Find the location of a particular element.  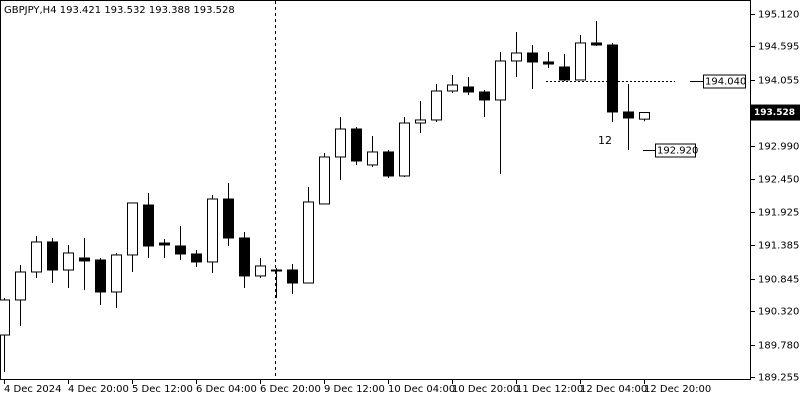

level-label: 192.920 is located at coordinates (677, 151).